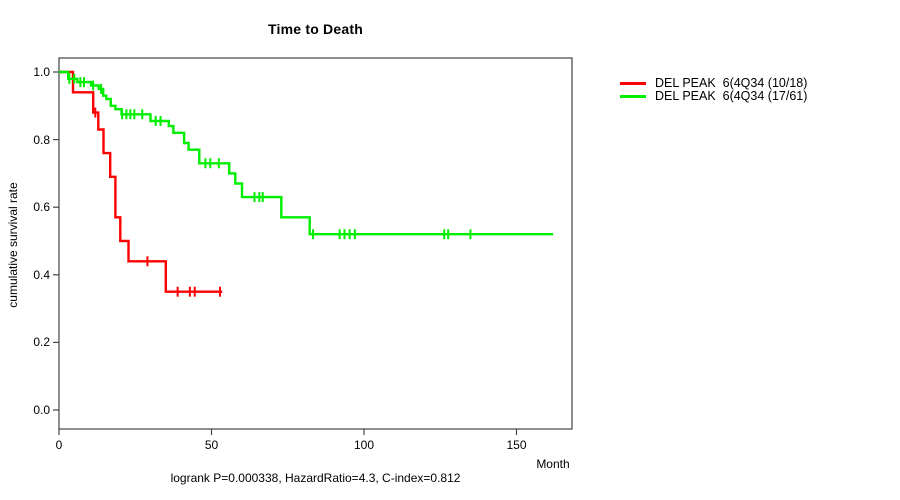  Describe the element at coordinates (731, 83) in the screenshot. I see `legend-label: DEL PEAK 6(4Q34 (10/18)` at that location.